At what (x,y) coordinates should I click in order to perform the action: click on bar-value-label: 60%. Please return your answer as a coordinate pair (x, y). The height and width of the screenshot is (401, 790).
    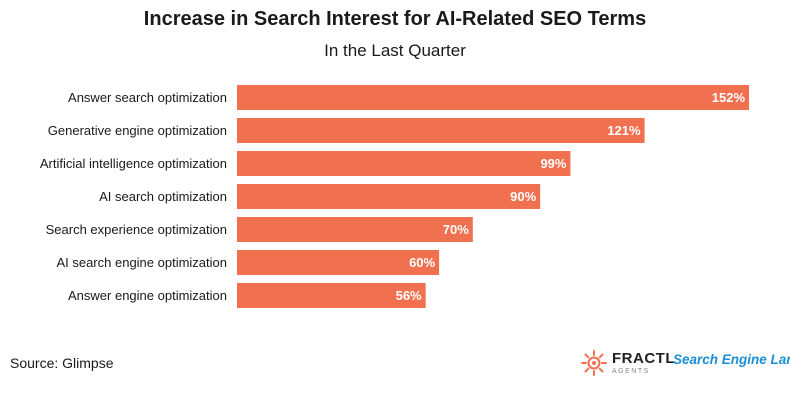
    Looking at the image, I should click on (422, 262).